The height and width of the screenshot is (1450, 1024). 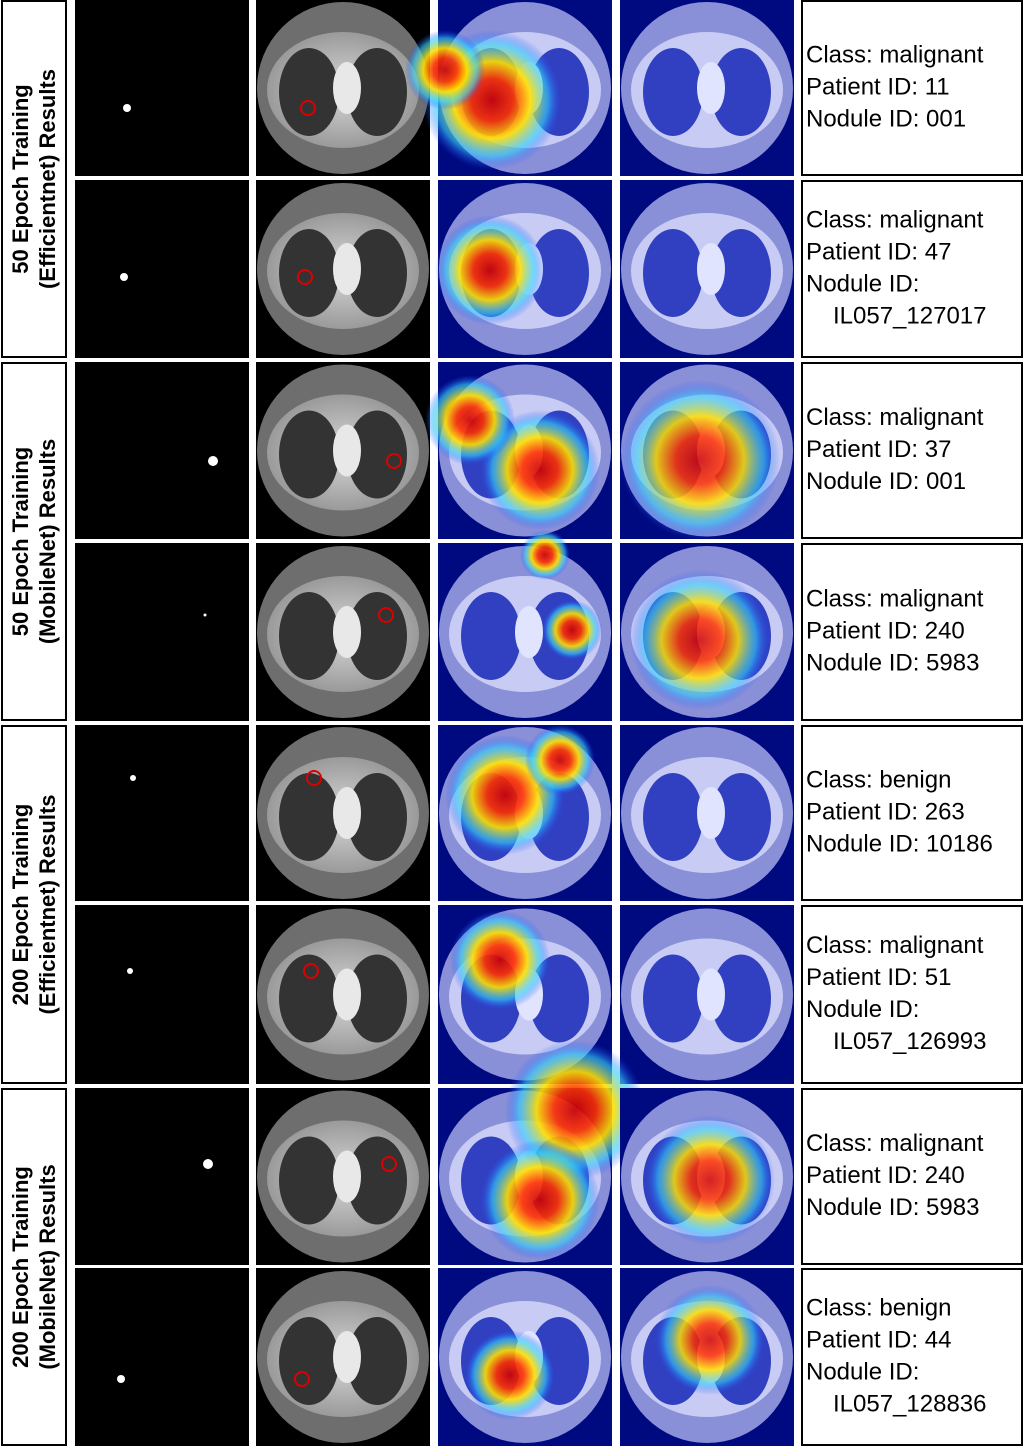 What do you see at coordinates (878, 86) in the screenshot?
I see `info-line: Patient ID: 11` at bounding box center [878, 86].